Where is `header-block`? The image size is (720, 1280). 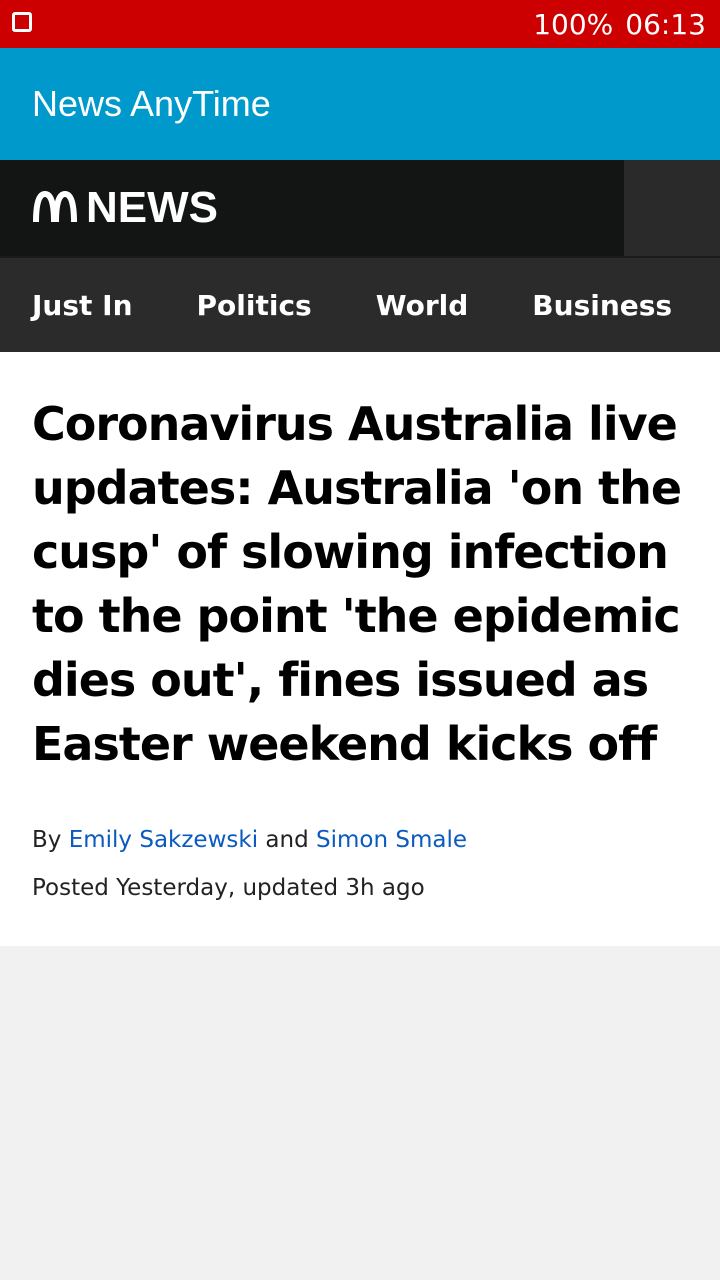
header-block is located at coordinates (672, 208).